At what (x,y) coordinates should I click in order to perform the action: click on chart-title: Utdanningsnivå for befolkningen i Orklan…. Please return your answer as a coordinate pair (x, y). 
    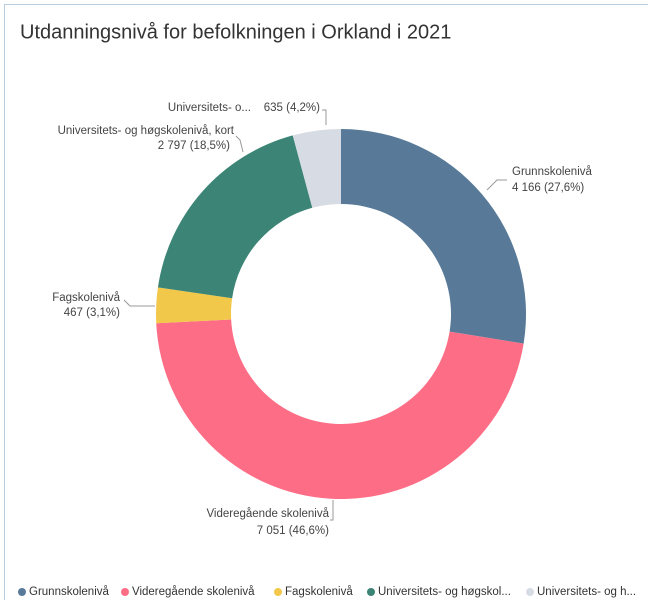
    Looking at the image, I should click on (235, 32).